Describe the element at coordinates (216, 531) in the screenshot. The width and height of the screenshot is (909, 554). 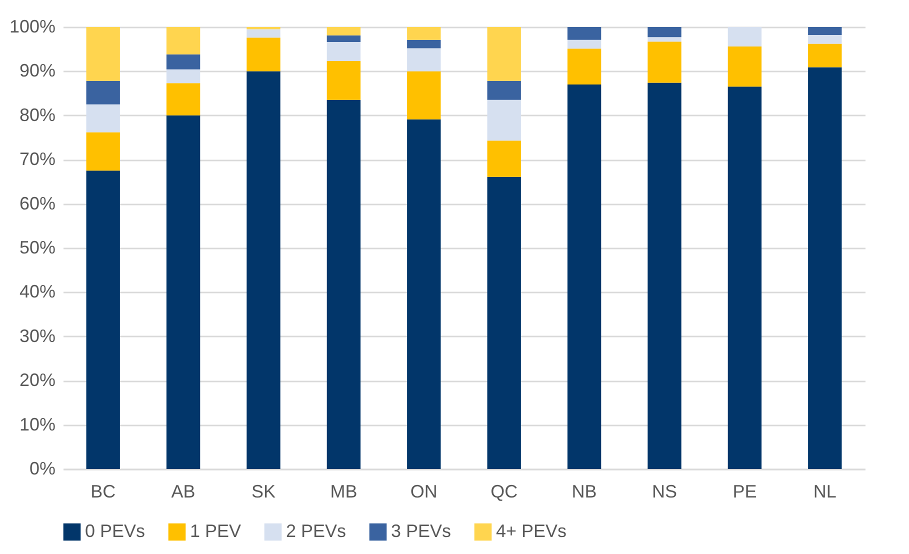
I see `legend-label: 1 PEV` at that location.